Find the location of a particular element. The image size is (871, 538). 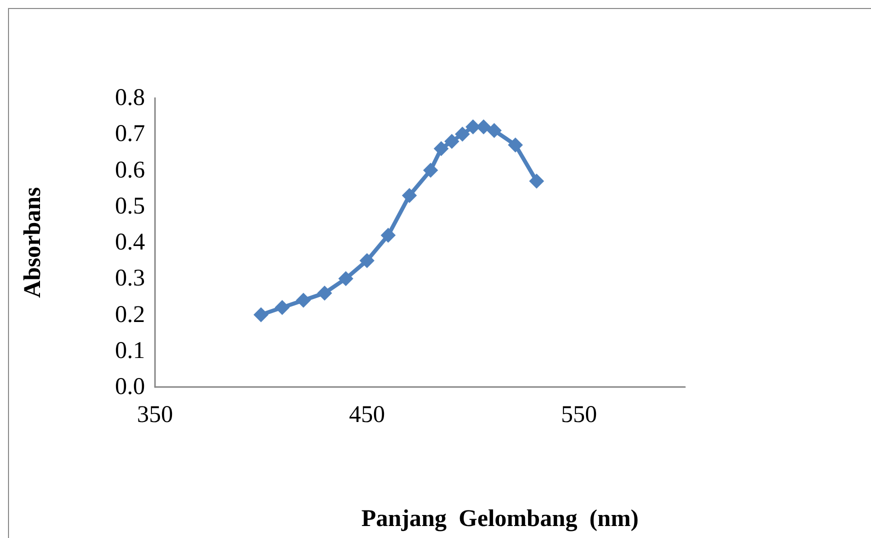

y-tick-label: 0.6 is located at coordinates (130, 170).